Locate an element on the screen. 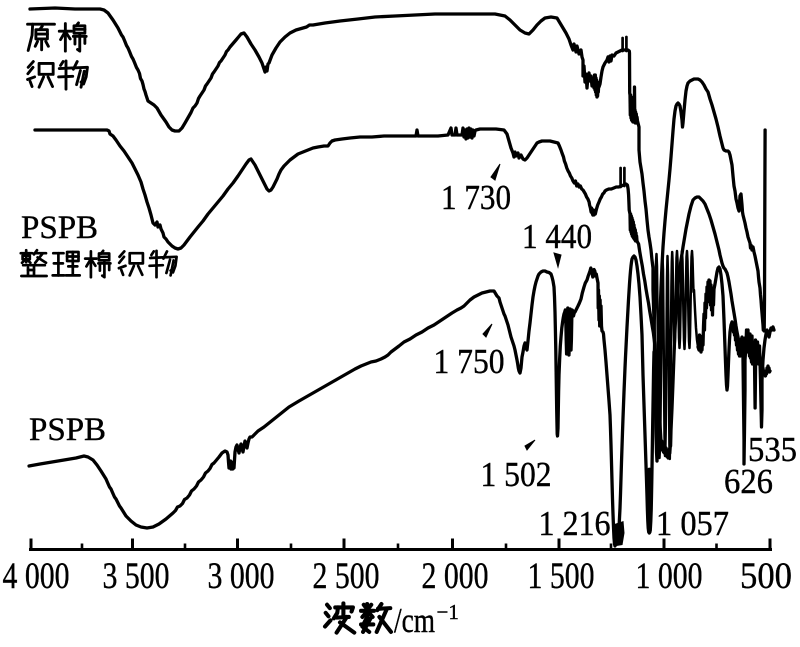  svg-text: 1 000 is located at coordinates (669, 576).